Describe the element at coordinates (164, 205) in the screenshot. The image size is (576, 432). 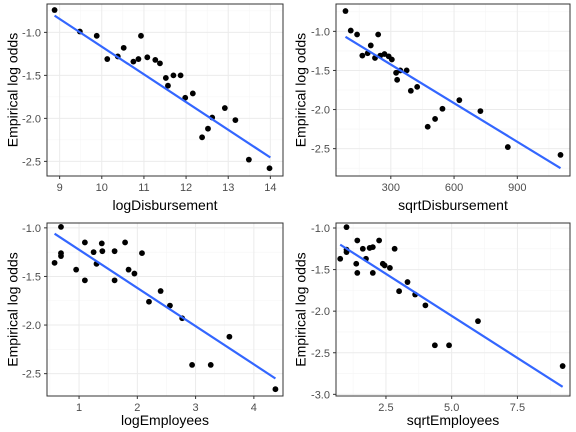
I see `x-axis-title: logDisbursement` at that location.